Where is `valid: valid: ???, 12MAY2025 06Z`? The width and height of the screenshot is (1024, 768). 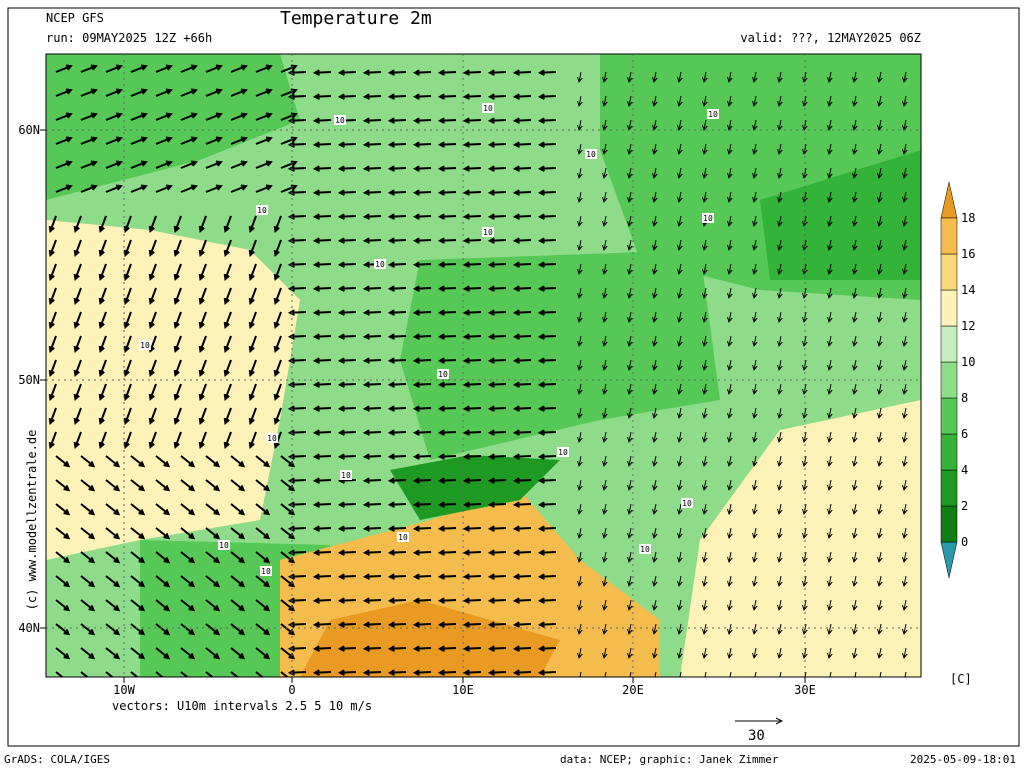 valid: valid: ???, 12MAY2025 06Z is located at coordinates (830, 38).